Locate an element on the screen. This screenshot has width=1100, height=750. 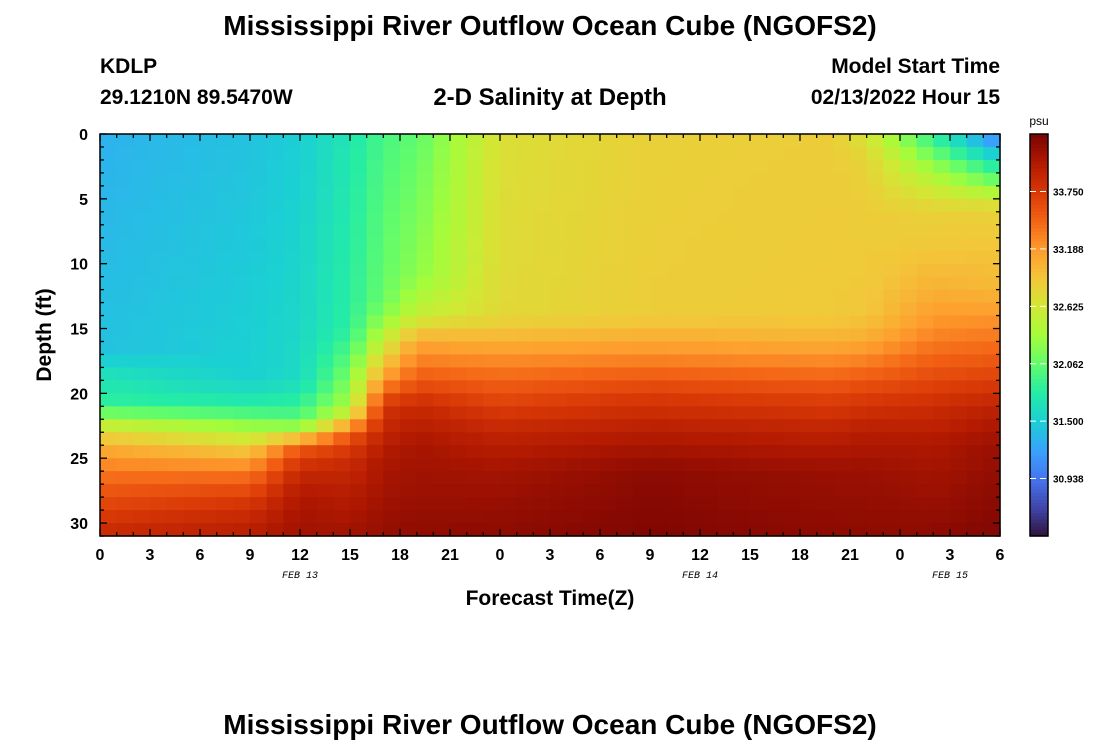
colorbar-tick-label: 31.500 is located at coordinates (1068, 422).